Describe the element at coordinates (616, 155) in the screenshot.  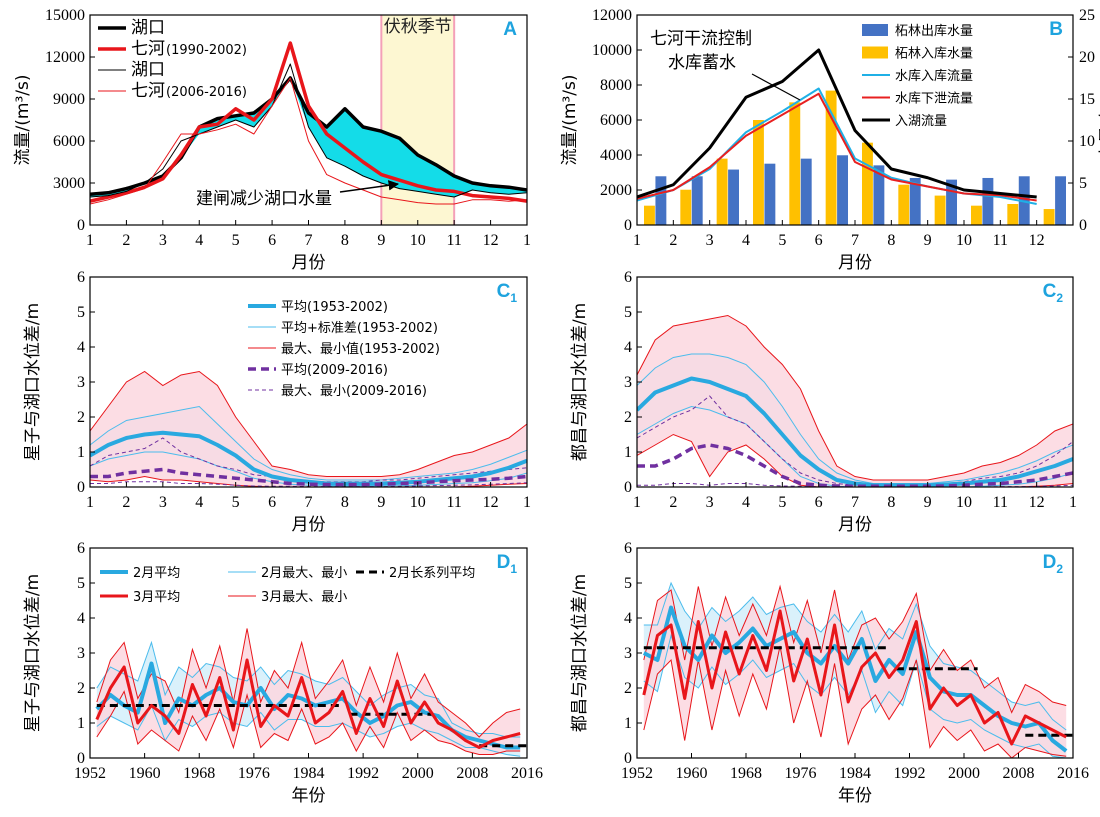
I see `y-tick-label: 4000` at that location.